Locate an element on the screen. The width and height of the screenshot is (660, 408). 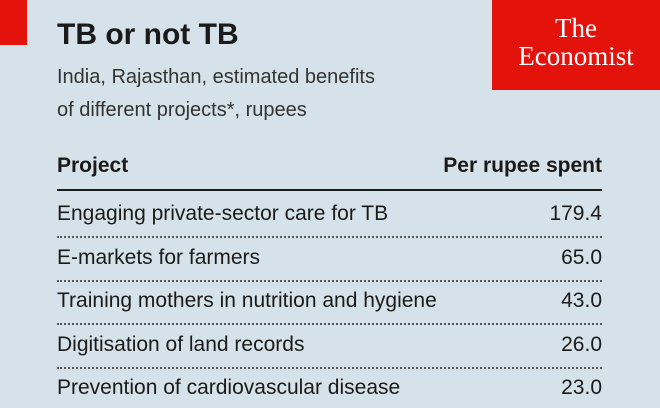
title: TB or not TB is located at coordinates (148, 34).